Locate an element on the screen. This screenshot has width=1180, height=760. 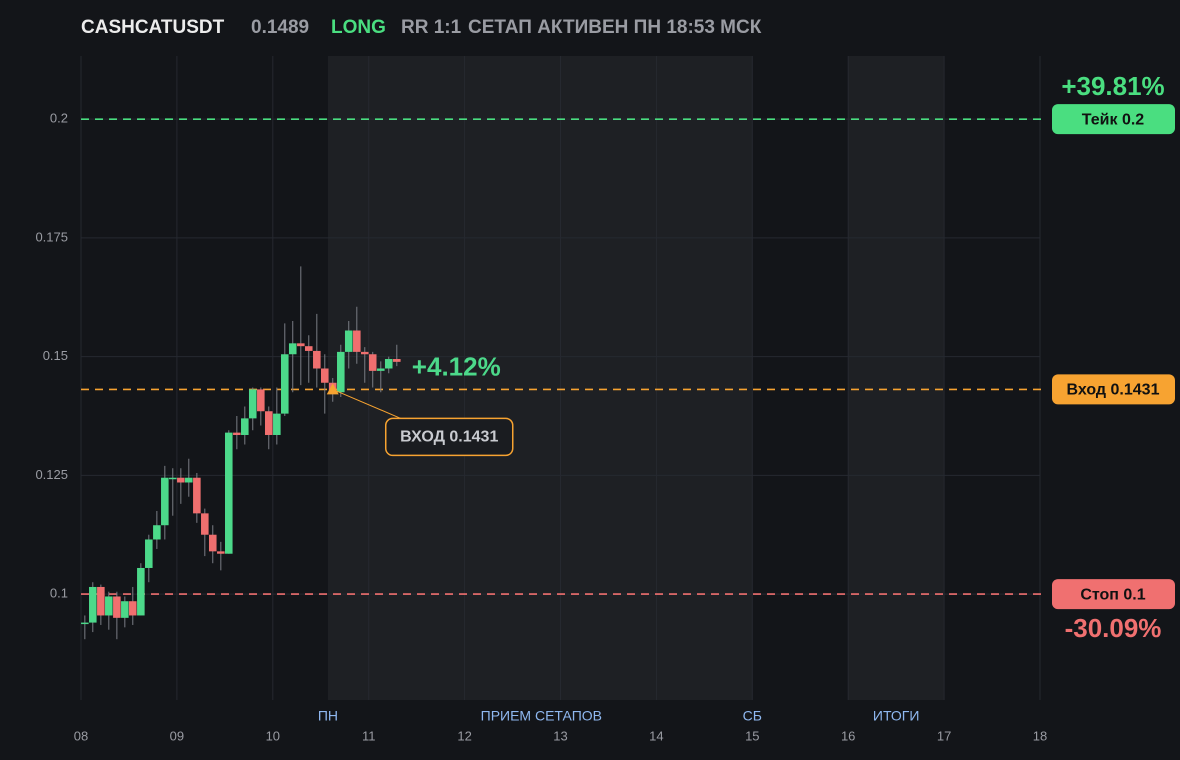
zone is located at coordinates (896, 378).